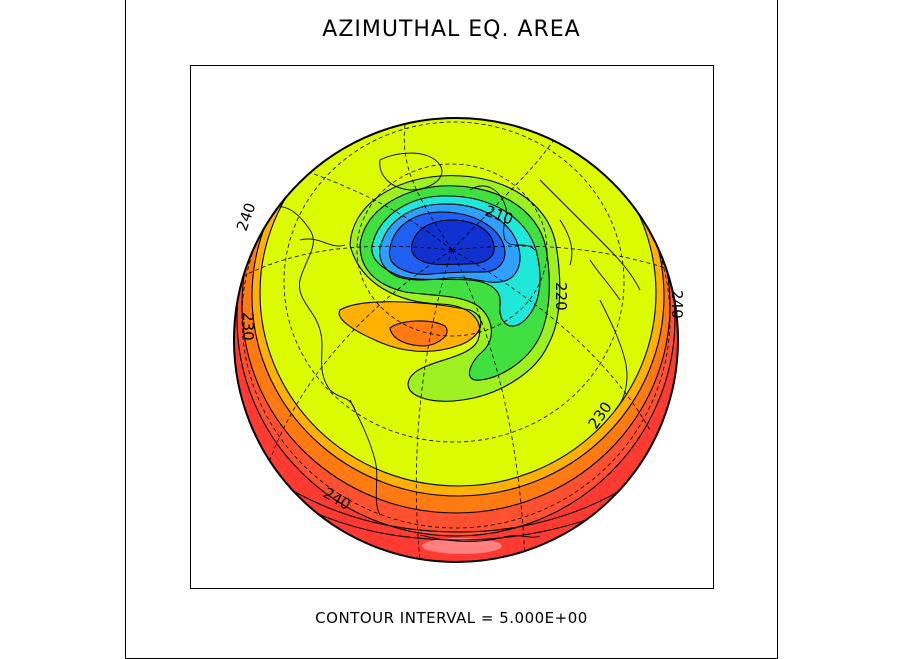 The height and width of the screenshot is (659, 904). I want to click on coastline-greenland, so click(411, 171).